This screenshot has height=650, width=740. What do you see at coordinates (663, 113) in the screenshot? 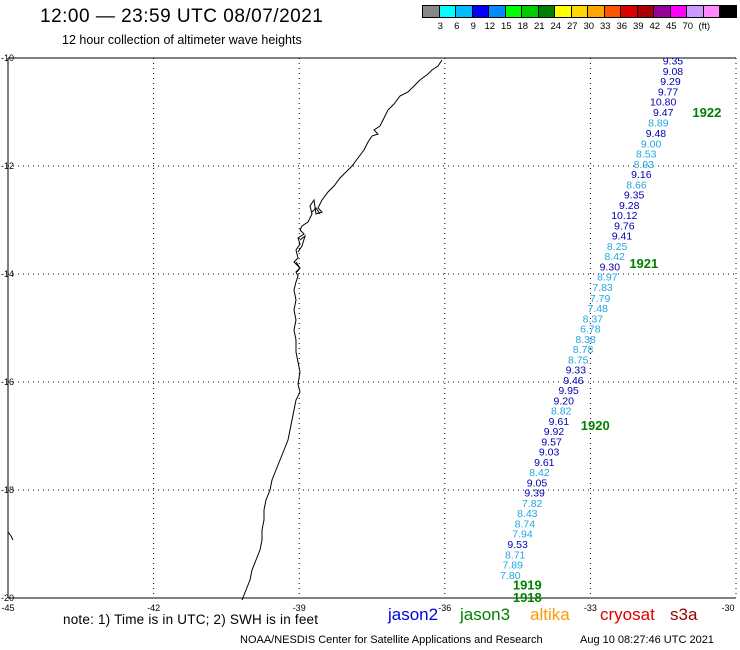
I see `wave-height-value: 9.47` at bounding box center [663, 113].